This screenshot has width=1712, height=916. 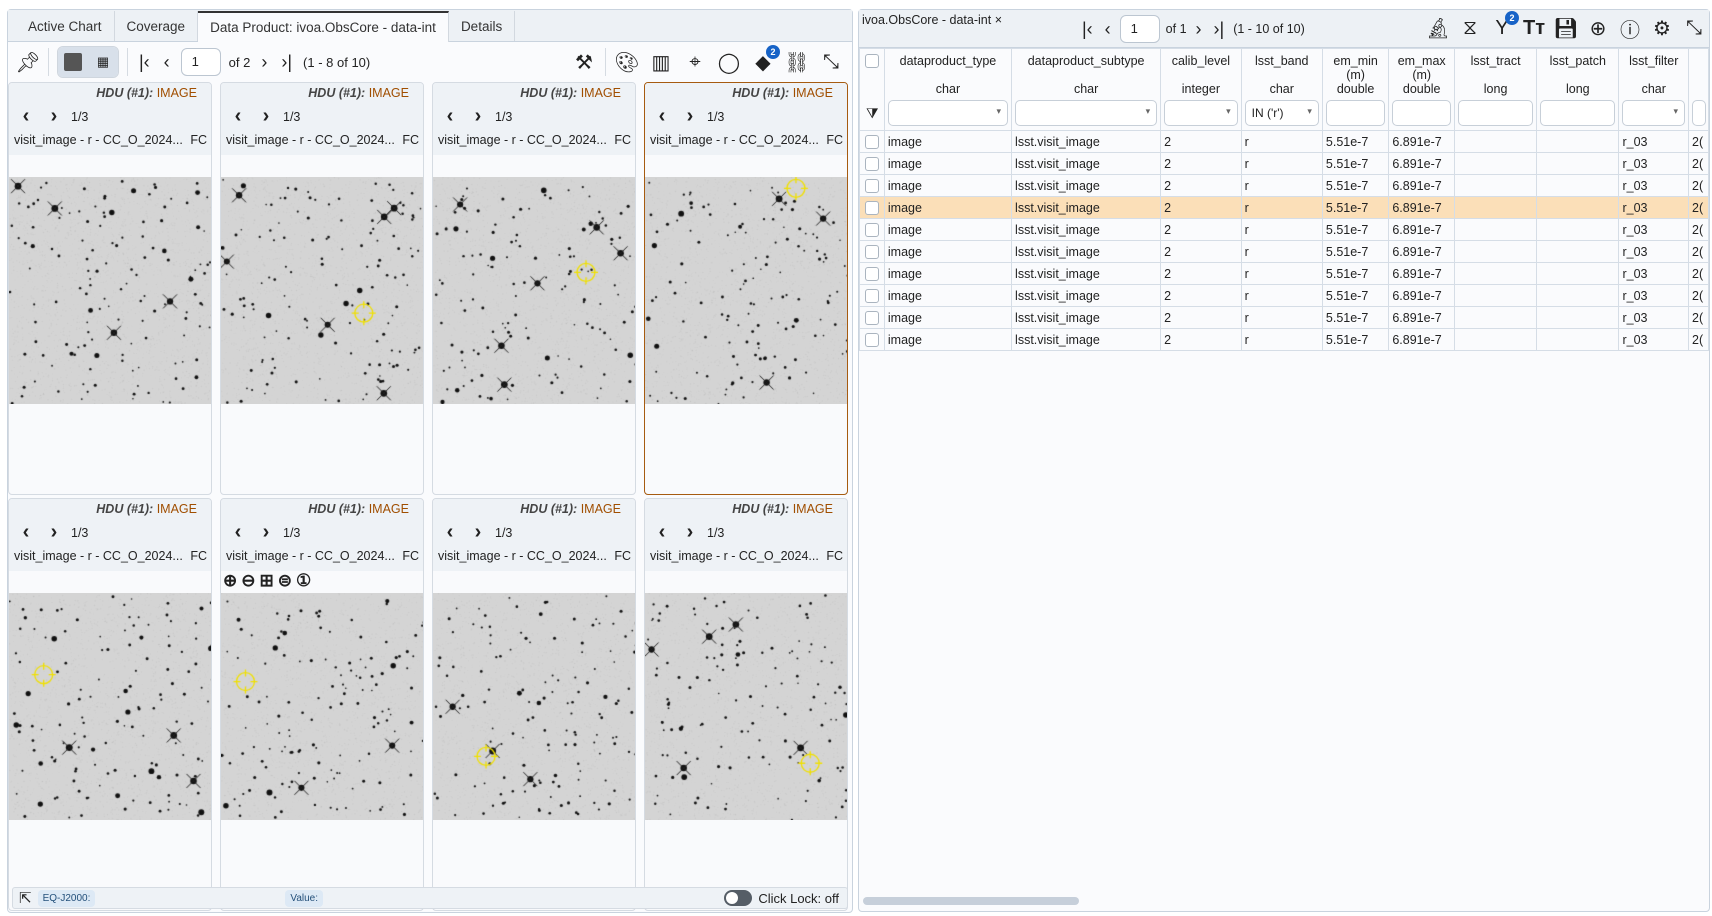 I want to click on settings-icon: ⚙, so click(x=1662, y=28).